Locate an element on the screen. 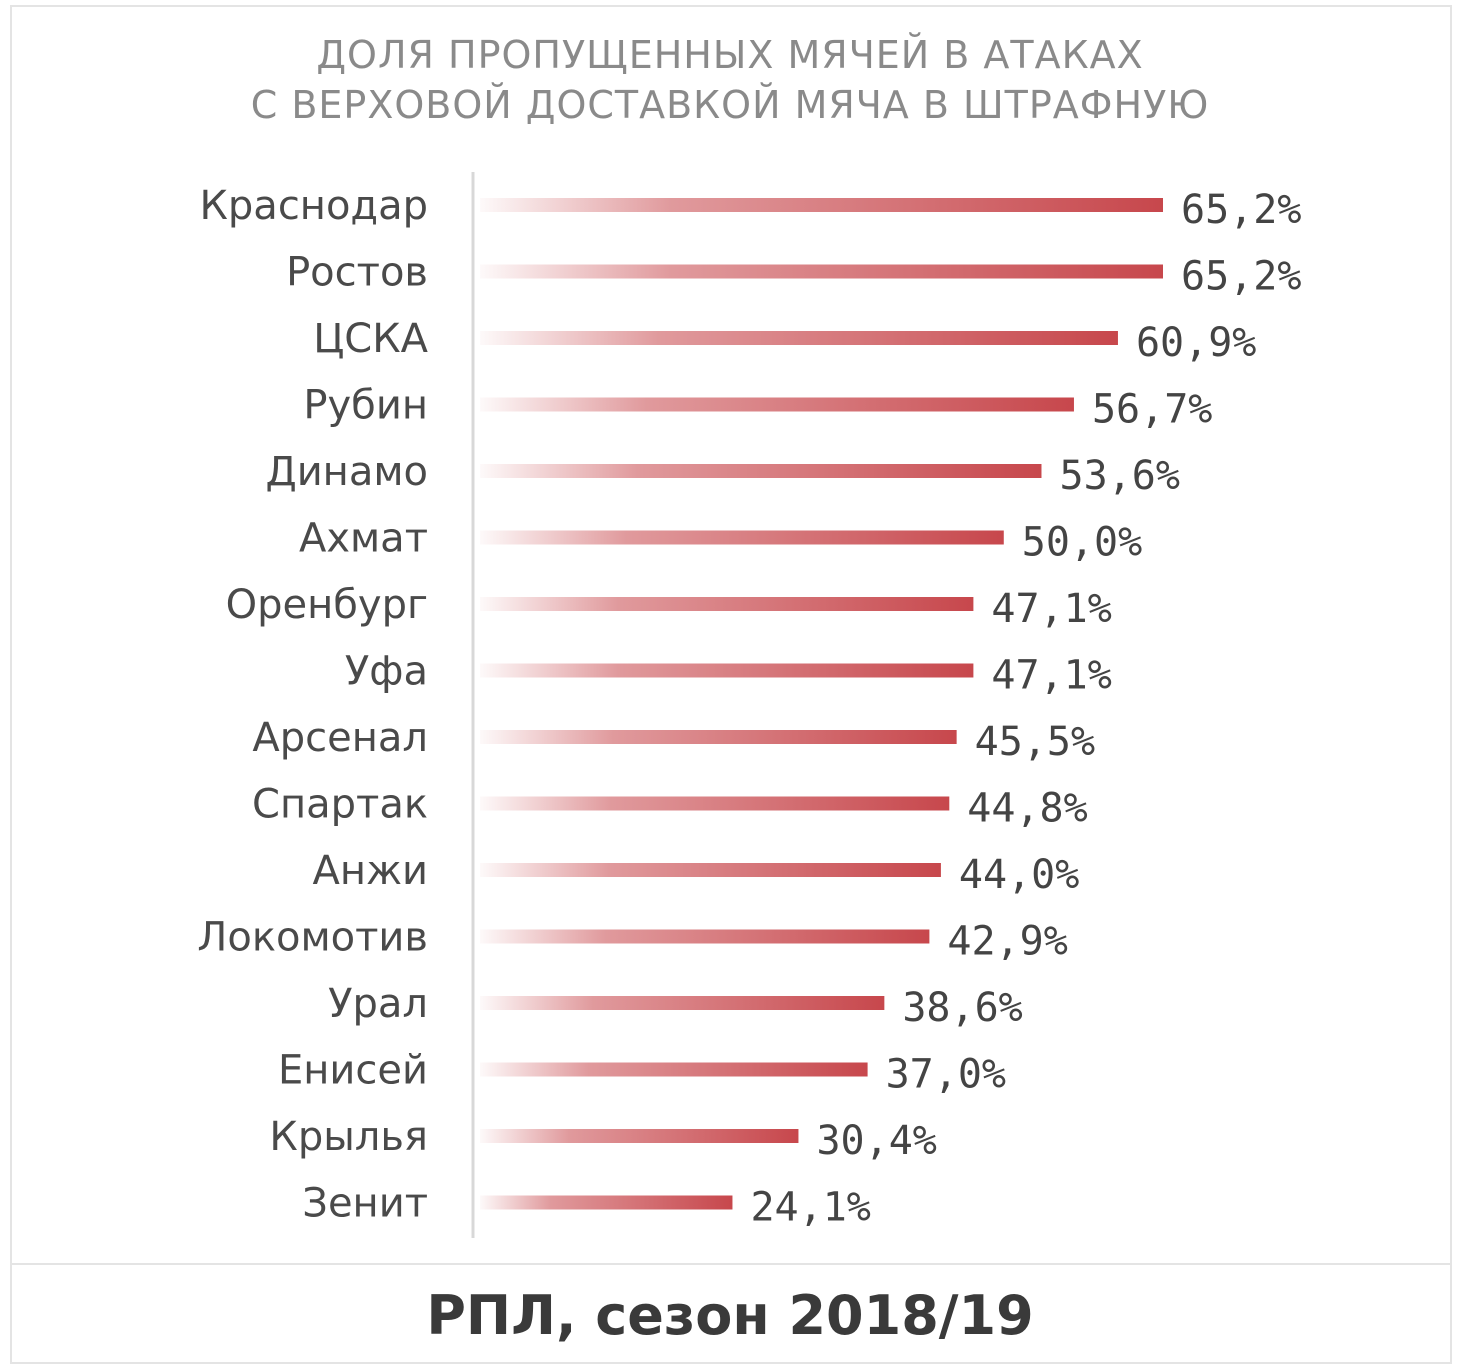 This screenshot has height=1372, width=1460. category-label: ЦСКА is located at coordinates (370, 339).